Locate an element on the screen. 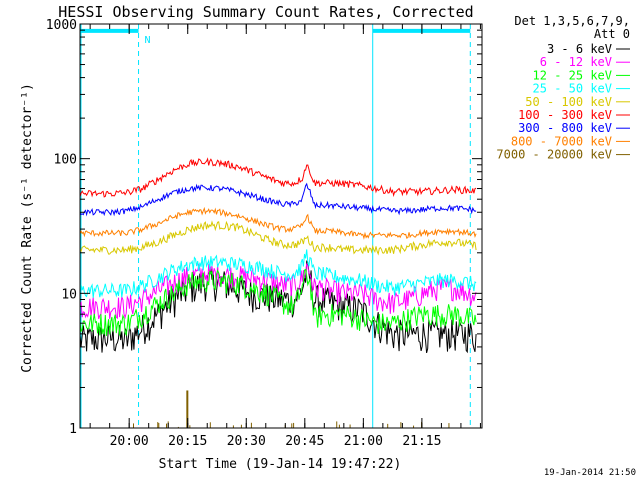  legend-label: 6 - 12 keV is located at coordinates (576, 62).